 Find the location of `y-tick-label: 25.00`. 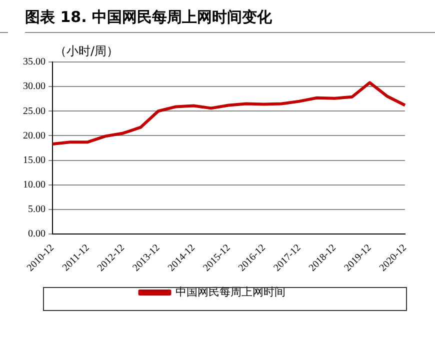

y-tick-label: 25.00 is located at coordinates (34, 111).